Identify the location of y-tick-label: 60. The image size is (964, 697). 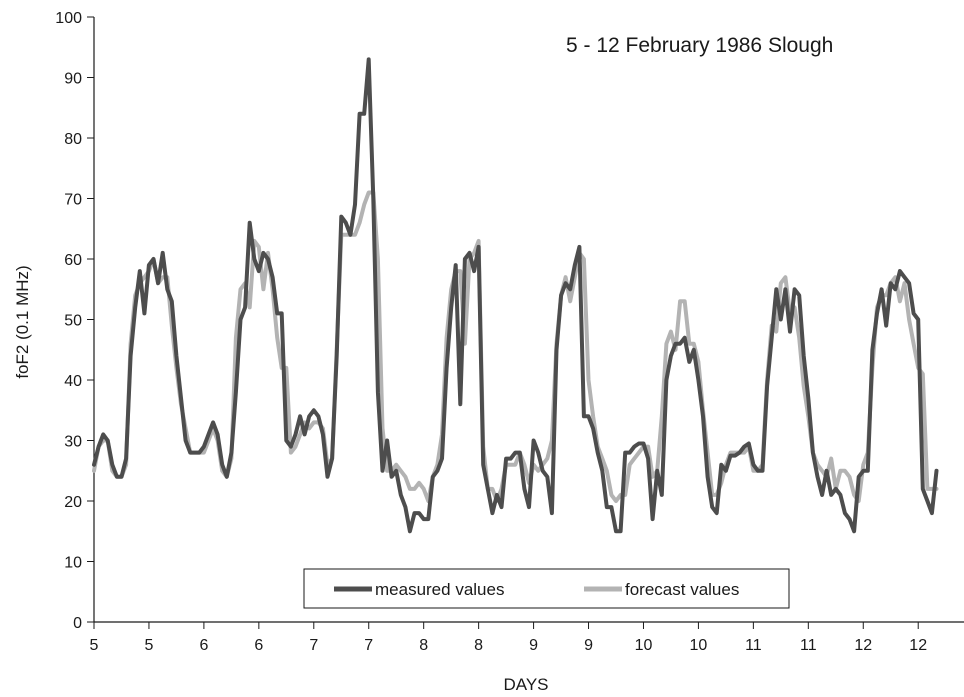
(73, 260).